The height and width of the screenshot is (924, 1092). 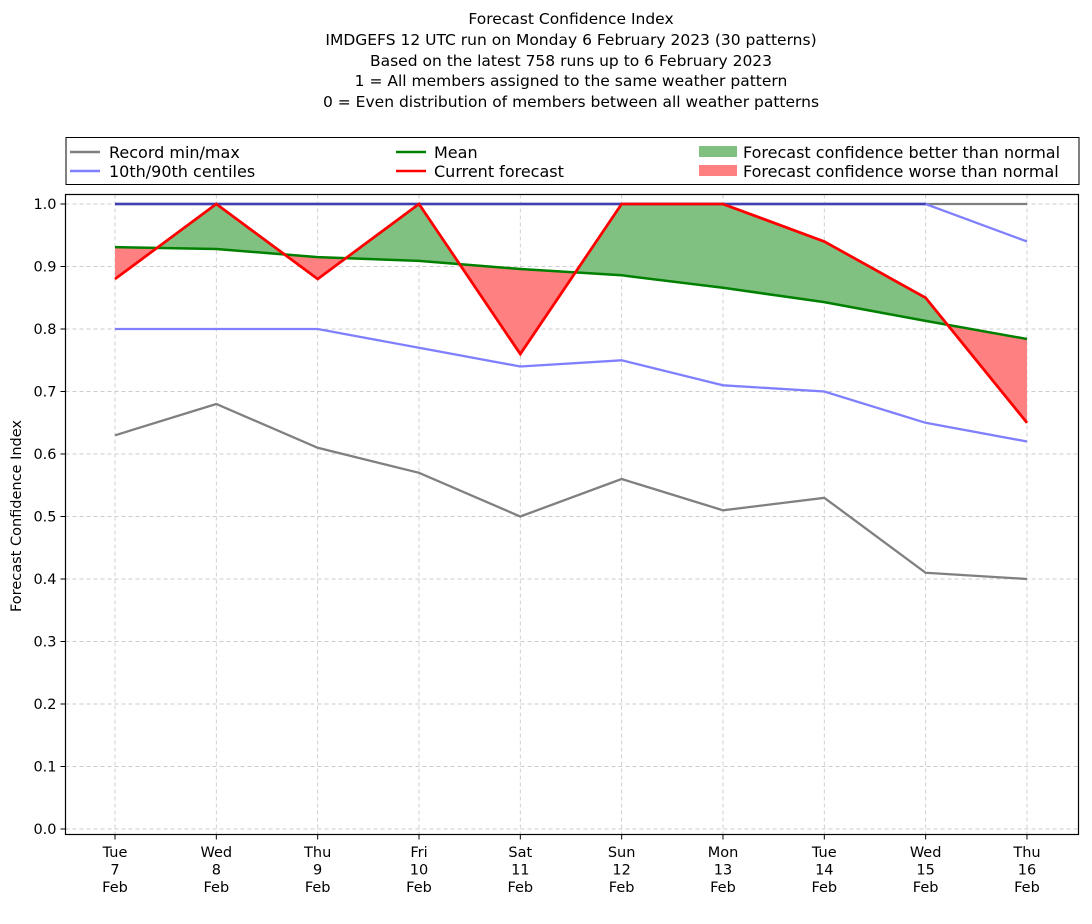 What do you see at coordinates (317, 870) in the screenshot?
I see `x-tick-label: Thu 9 Feb` at bounding box center [317, 870].